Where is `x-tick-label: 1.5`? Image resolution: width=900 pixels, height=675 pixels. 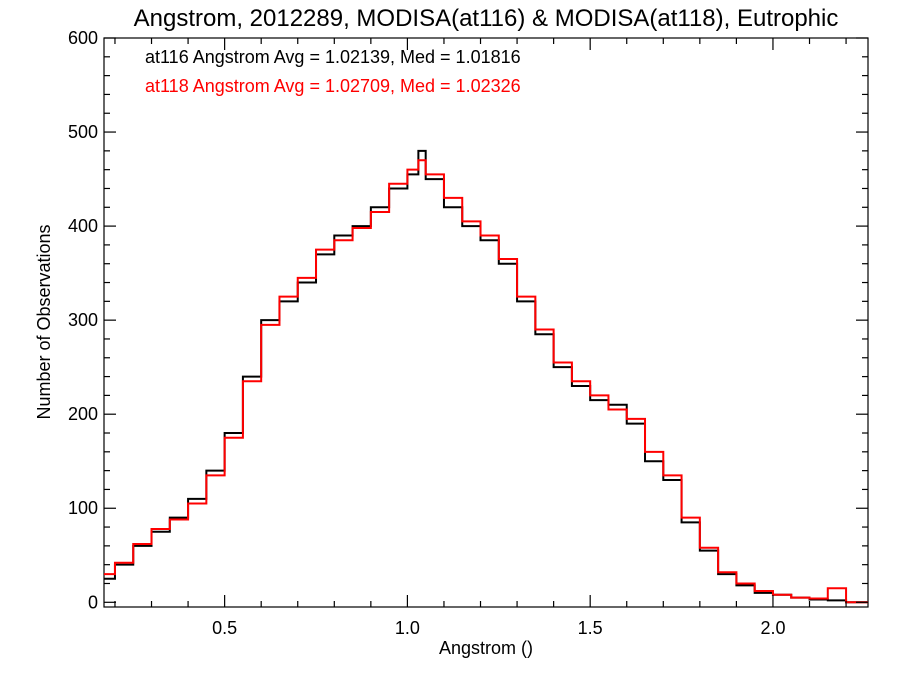 x-tick-label: 1.5 is located at coordinates (590, 628).